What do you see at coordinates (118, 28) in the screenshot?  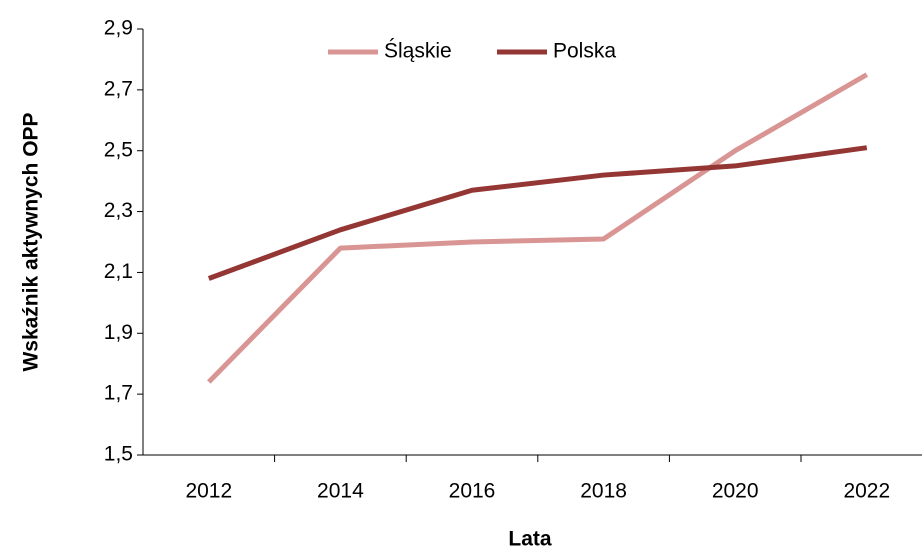 I see `y-tick-label: 2,9` at bounding box center [118, 28].